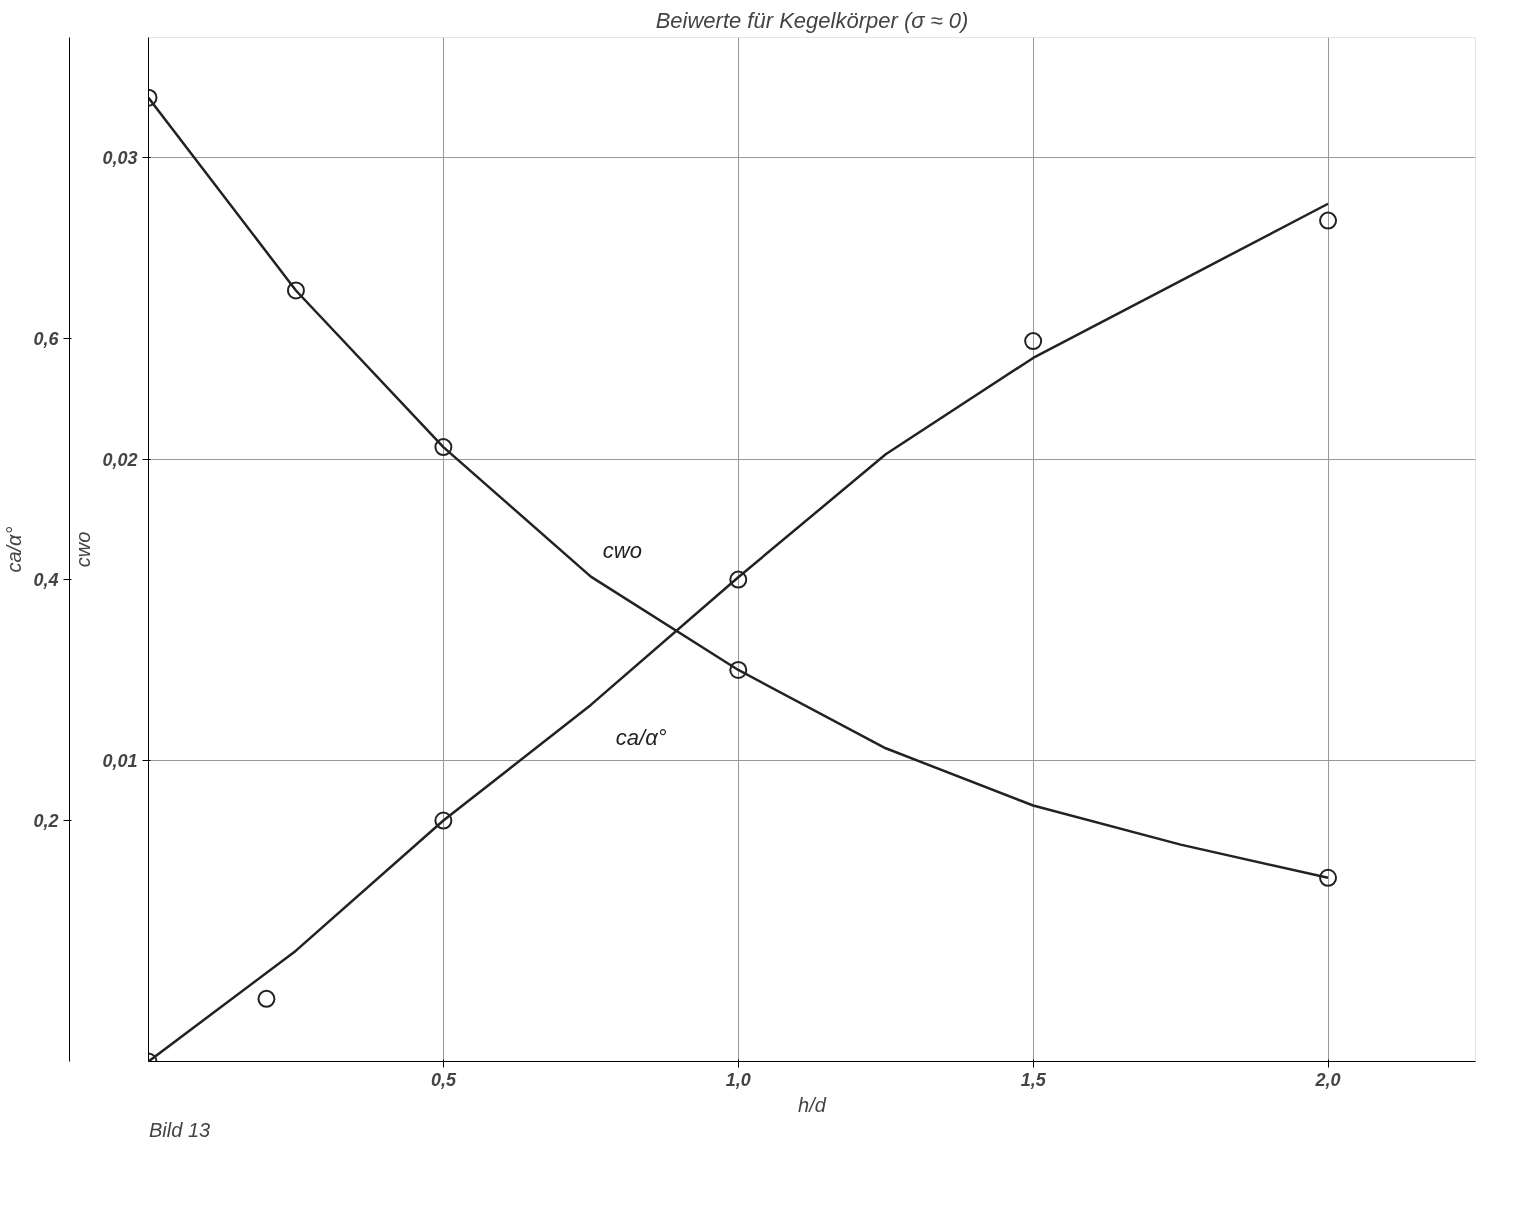  Describe the element at coordinates (622, 550) in the screenshot. I see `series-label: cwo` at that location.